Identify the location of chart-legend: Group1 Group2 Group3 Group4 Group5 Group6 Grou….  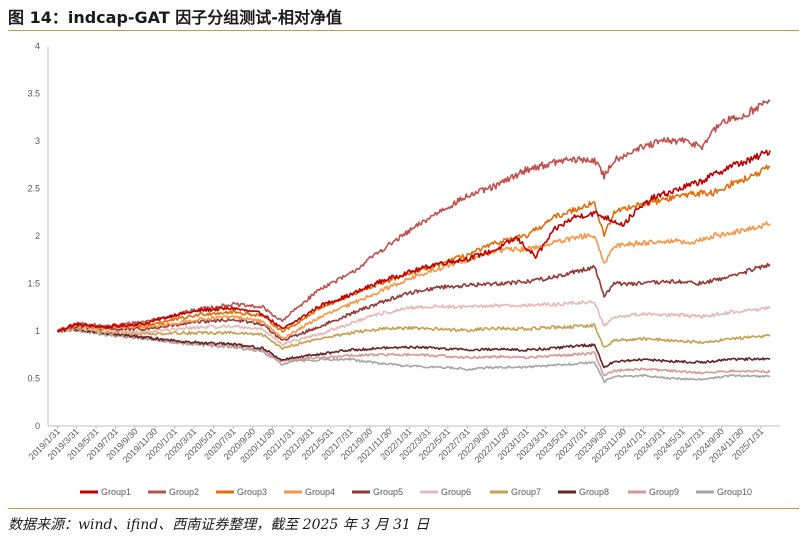
(416, 492).